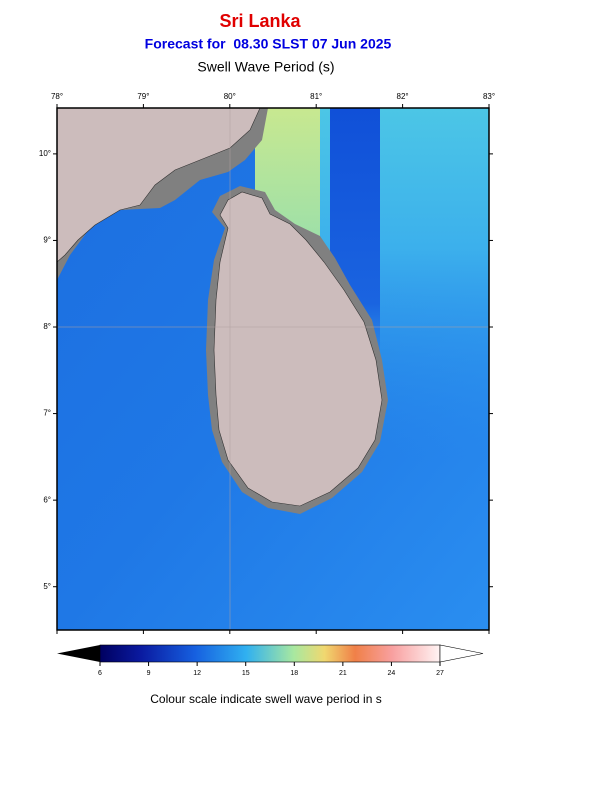  I want to click on colorbar-tick-label: 24, so click(392, 673).